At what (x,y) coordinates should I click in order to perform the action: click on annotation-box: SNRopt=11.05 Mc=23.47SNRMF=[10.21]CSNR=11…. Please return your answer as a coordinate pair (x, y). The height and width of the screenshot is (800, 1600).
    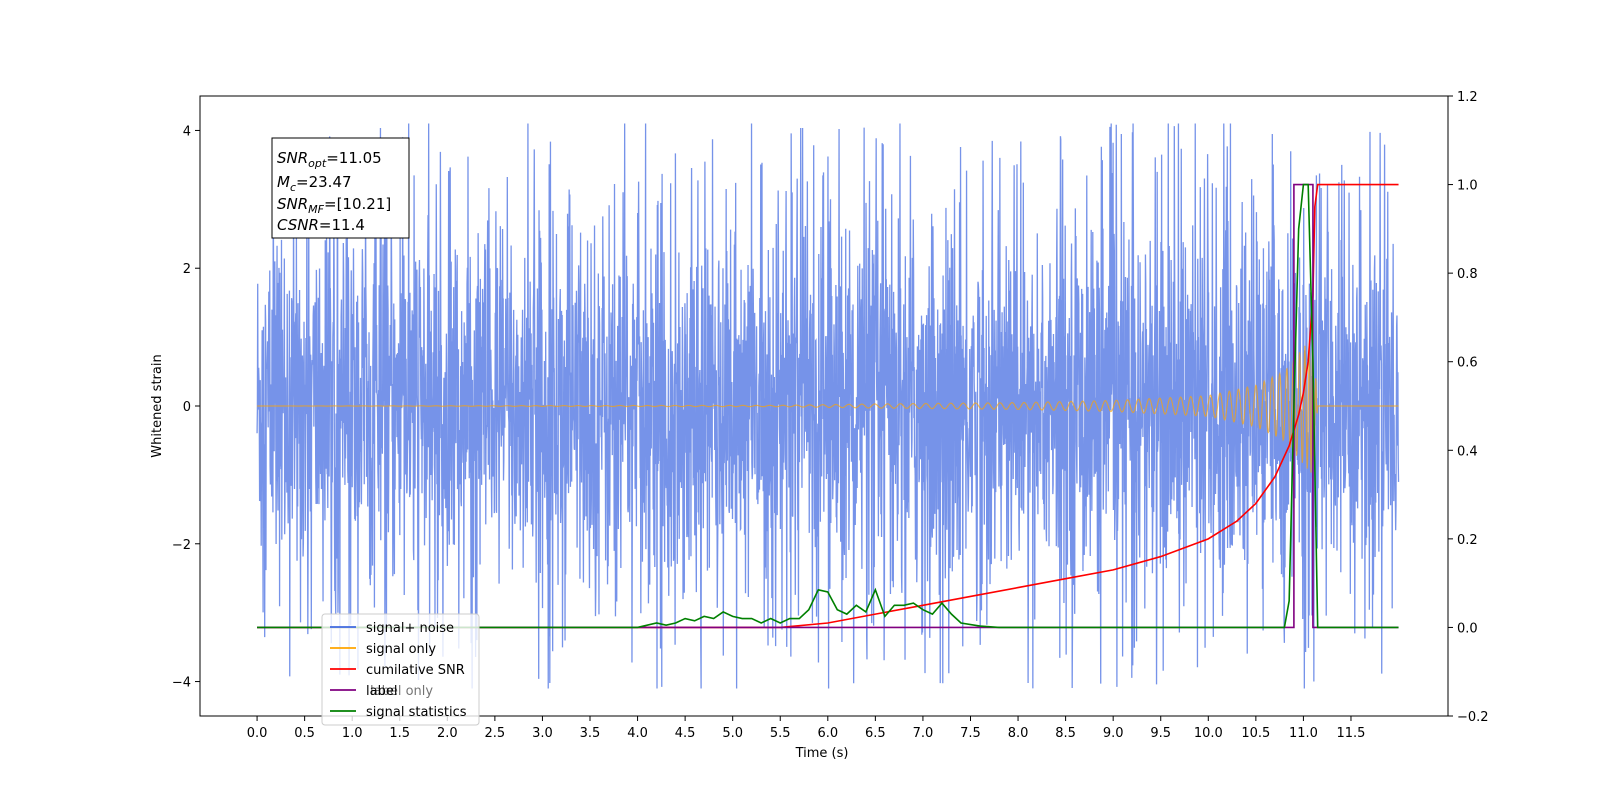
    Looking at the image, I should click on (340, 188).